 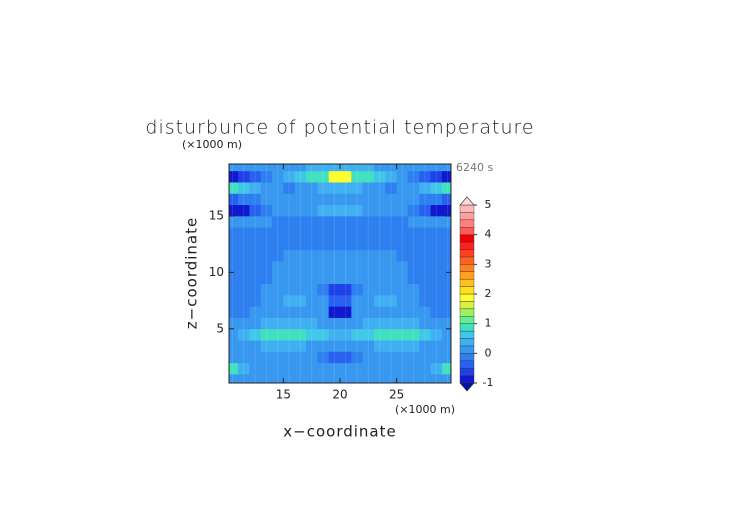 I want to click on colorbar-tick-label: 3, so click(x=488, y=263).